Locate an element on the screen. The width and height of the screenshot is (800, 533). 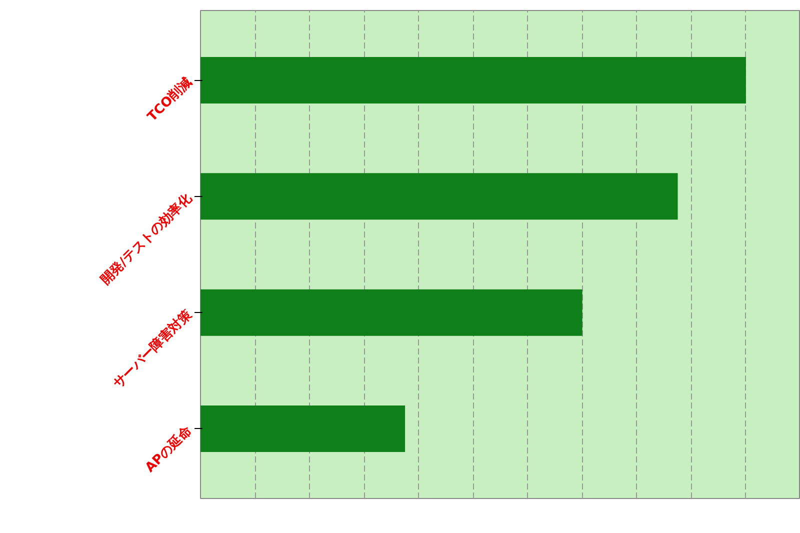
y-tick-label: 開発/テストの効率化 is located at coordinates (146, 239).